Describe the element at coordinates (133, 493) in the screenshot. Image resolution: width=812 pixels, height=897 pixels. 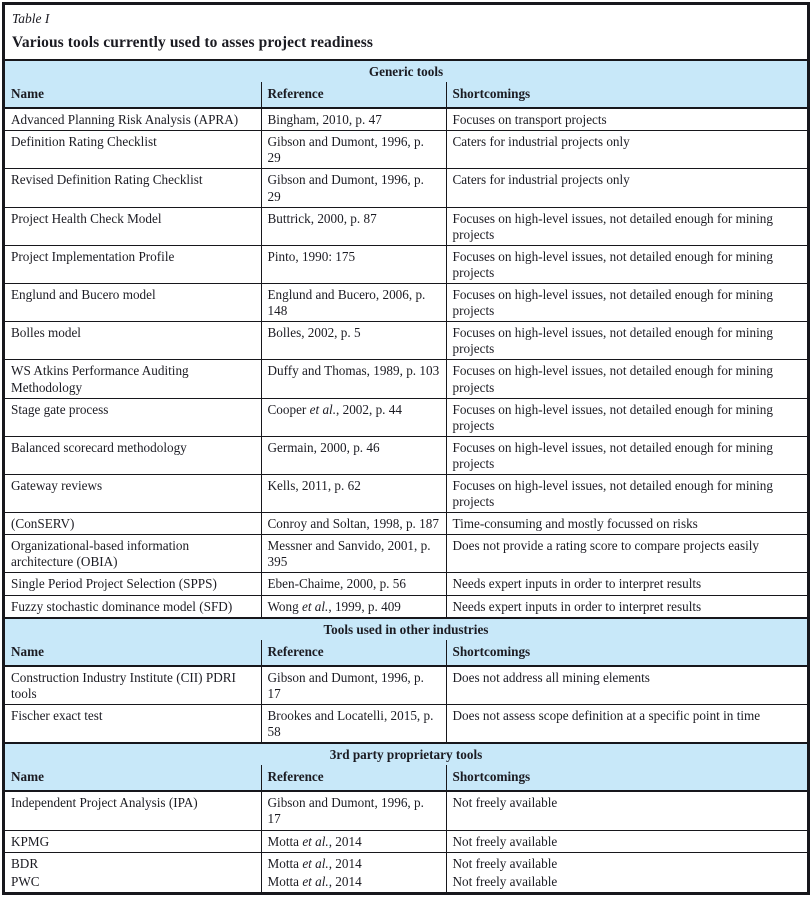
I see `tool-name-cell: Gateway reviews` at that location.